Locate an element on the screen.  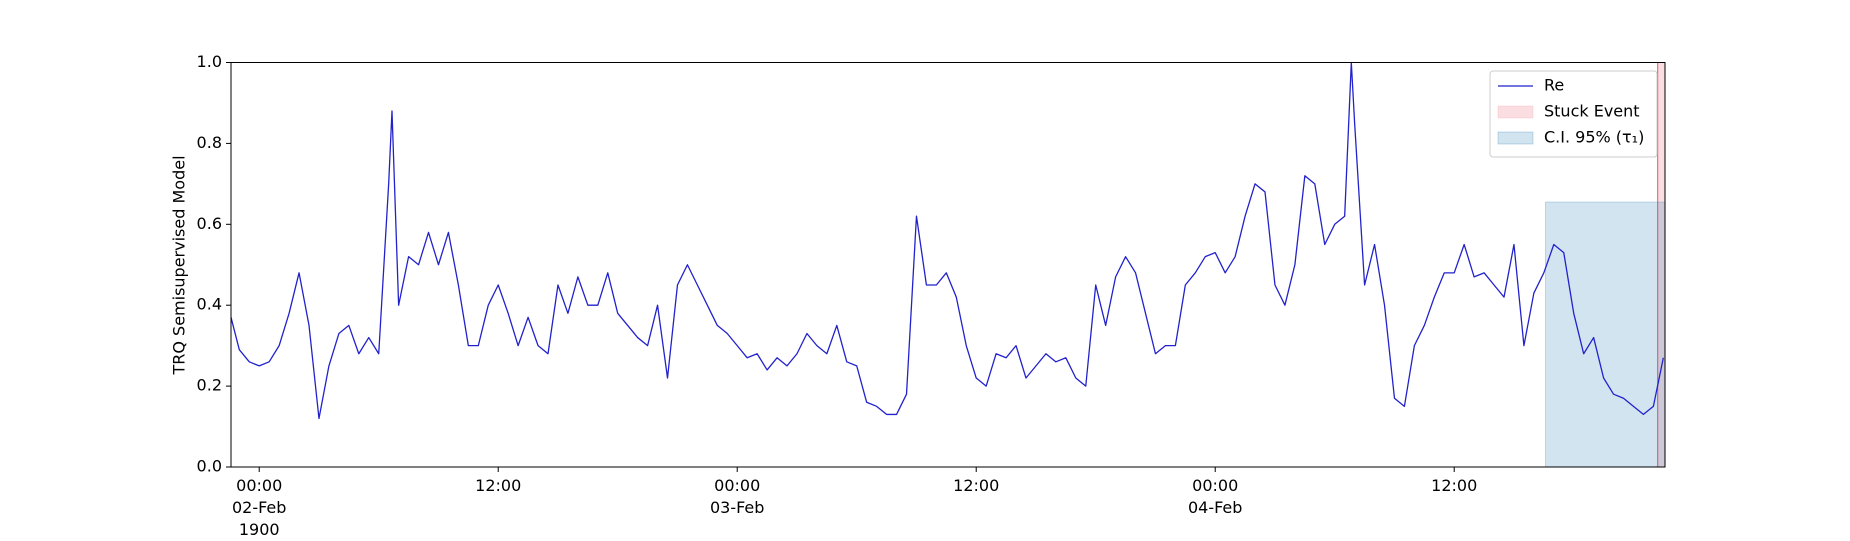
legend: Re Stuck Event C.I. 95% (τ₁) is located at coordinates (1573, 114).